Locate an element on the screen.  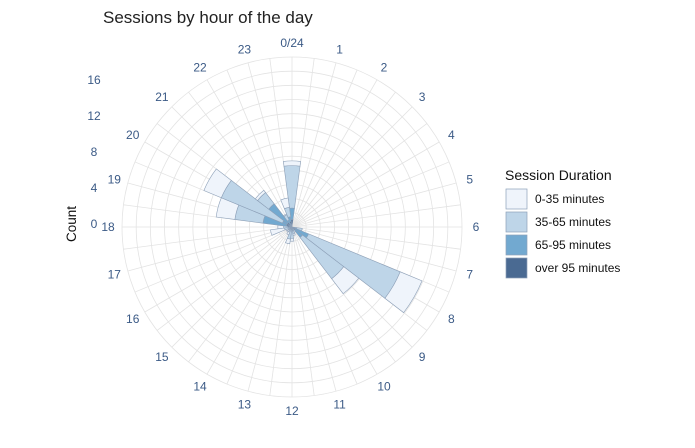
radial-tick-label: 12 is located at coordinates (94, 116).